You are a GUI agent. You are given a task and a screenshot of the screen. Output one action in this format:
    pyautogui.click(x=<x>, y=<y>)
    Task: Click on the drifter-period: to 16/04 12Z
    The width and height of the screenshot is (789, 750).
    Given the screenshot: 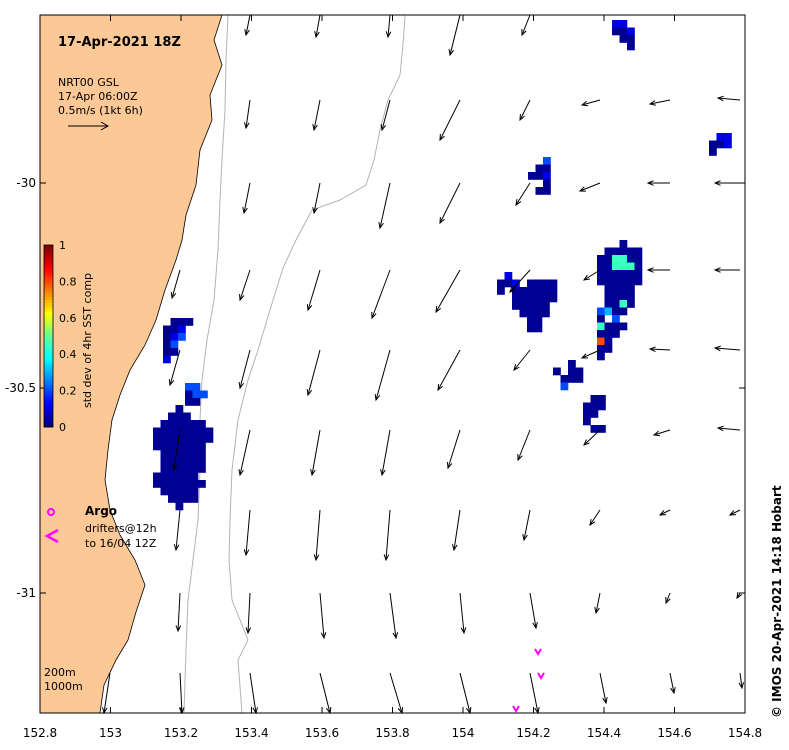 What is the action you would take?
    pyautogui.click(x=121, y=543)
    